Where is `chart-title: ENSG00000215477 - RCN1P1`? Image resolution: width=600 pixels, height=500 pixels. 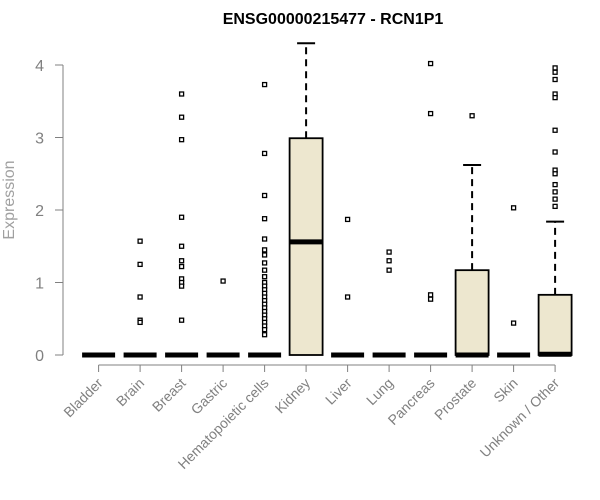 chart-title: ENSG00000215477 - RCN1P1 is located at coordinates (333, 19).